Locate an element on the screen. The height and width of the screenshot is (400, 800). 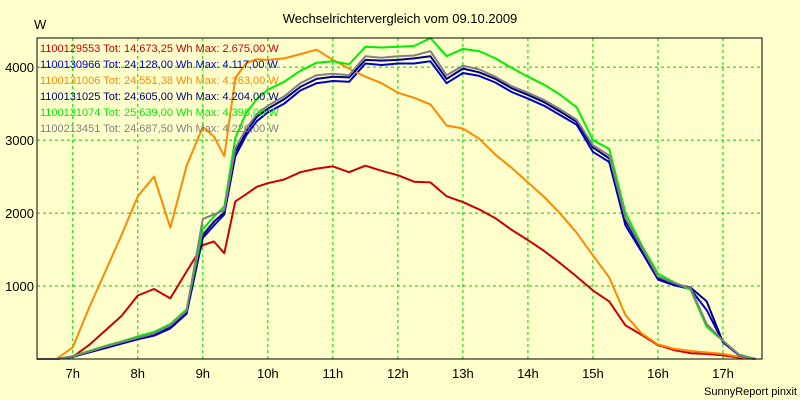
x-tick-label: 13h is located at coordinates (463, 373).